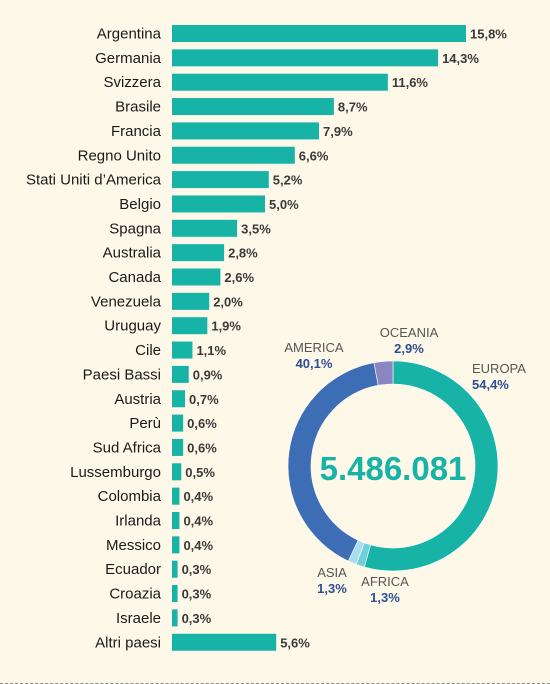  What do you see at coordinates (133, 569) in the screenshot?
I see `category-label: Ecuador` at bounding box center [133, 569].